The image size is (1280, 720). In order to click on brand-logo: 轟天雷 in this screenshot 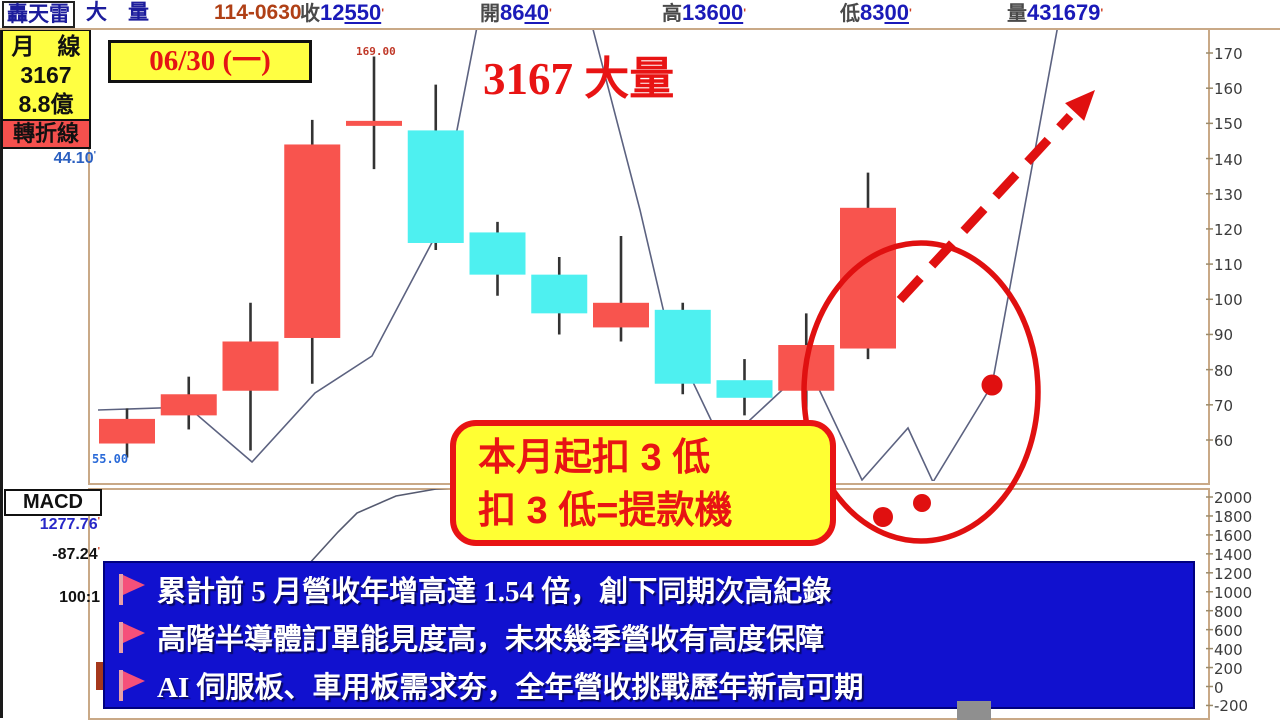, I will do `click(38, 14)`.